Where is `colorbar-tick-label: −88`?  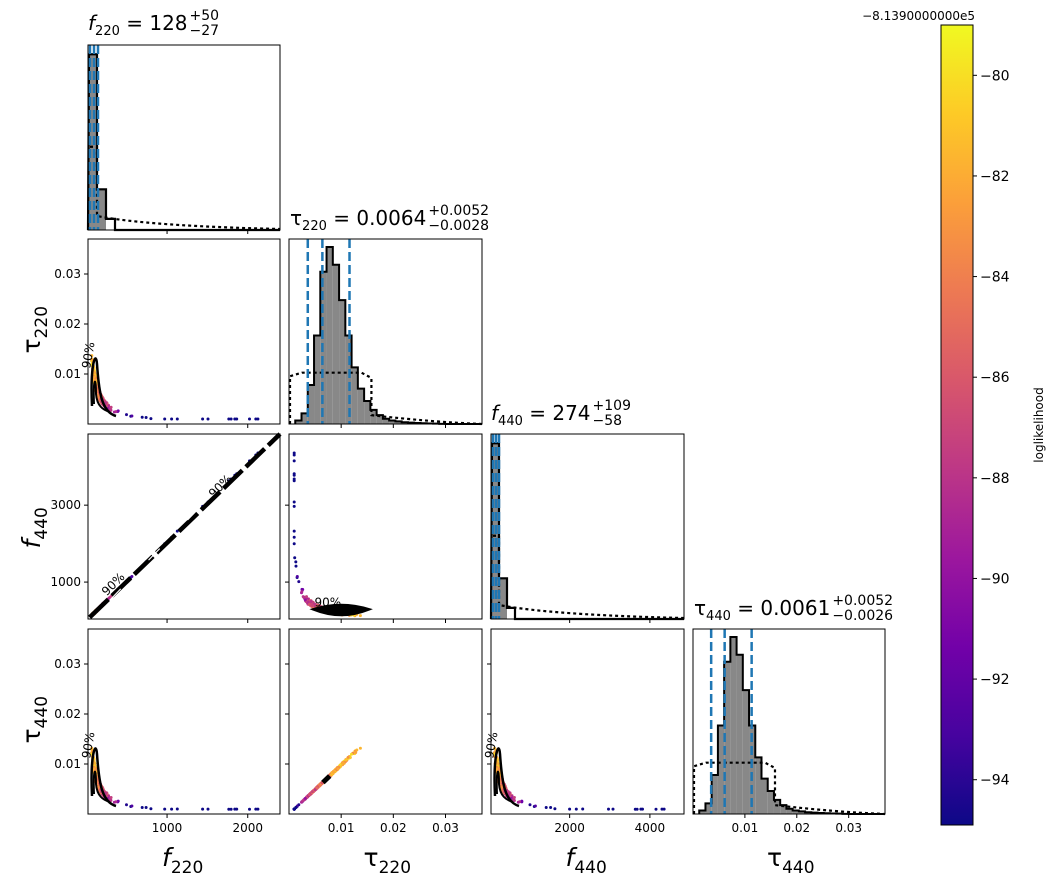 colorbar-tick-label: −88 is located at coordinates (995, 479).